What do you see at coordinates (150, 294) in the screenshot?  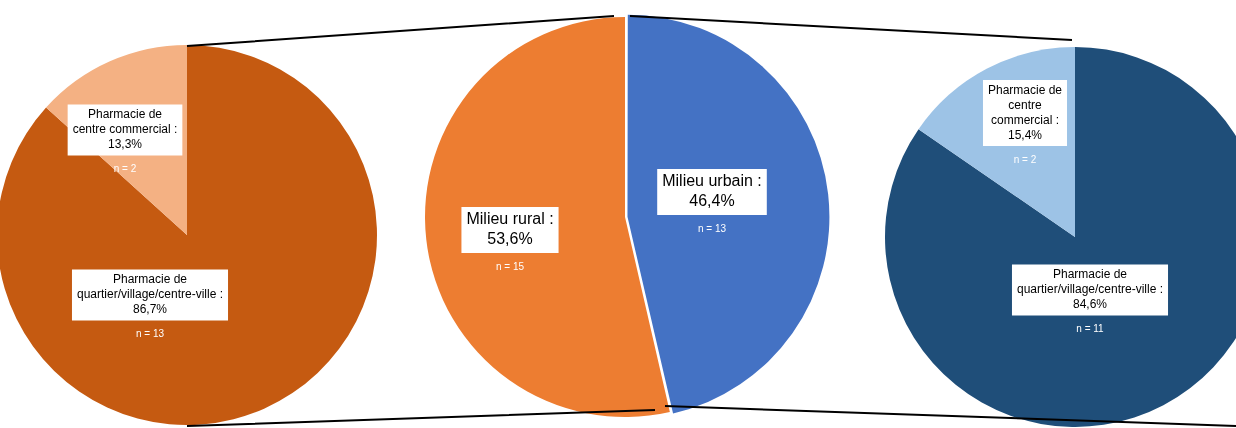 I see `slice-label: Pharmacie de quartier/village/centre-ville : 86,7%` at bounding box center [150, 294].